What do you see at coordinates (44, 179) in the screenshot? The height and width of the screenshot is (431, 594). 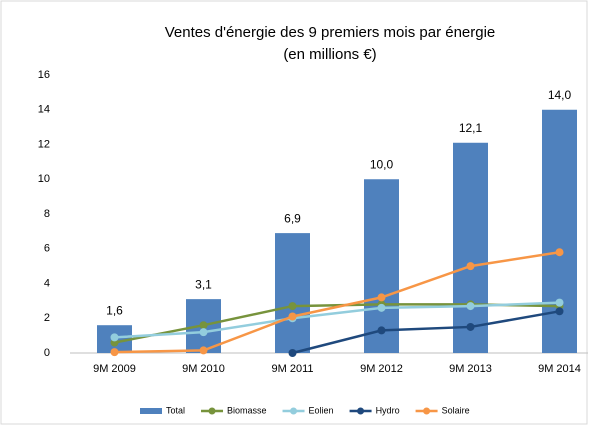 I see `y-tick-label: 10` at bounding box center [44, 179].